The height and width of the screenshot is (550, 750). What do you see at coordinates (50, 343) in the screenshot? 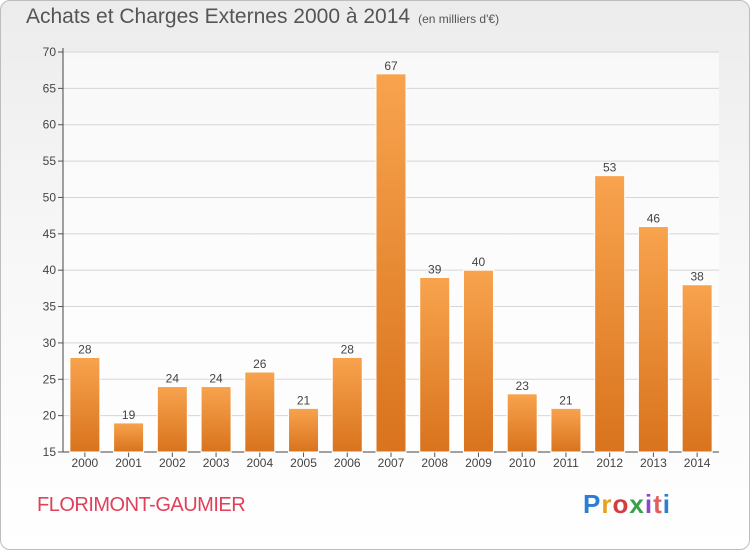
I see `y-tick-label: 30` at bounding box center [50, 343].